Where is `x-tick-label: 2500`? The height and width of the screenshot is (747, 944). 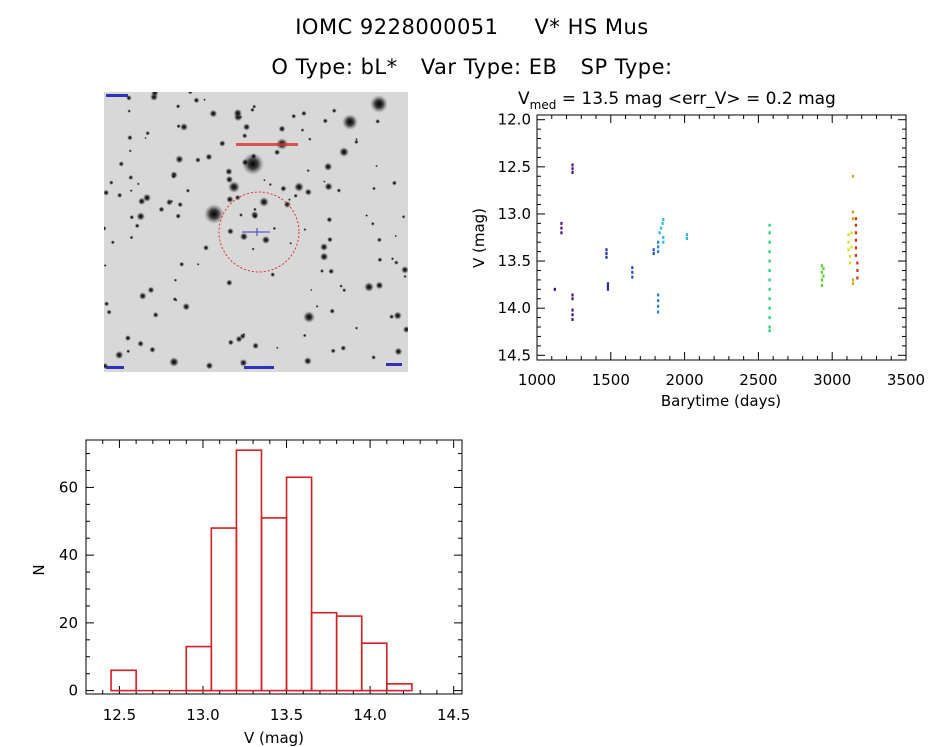 x-tick-label: 2500 is located at coordinates (758, 380).